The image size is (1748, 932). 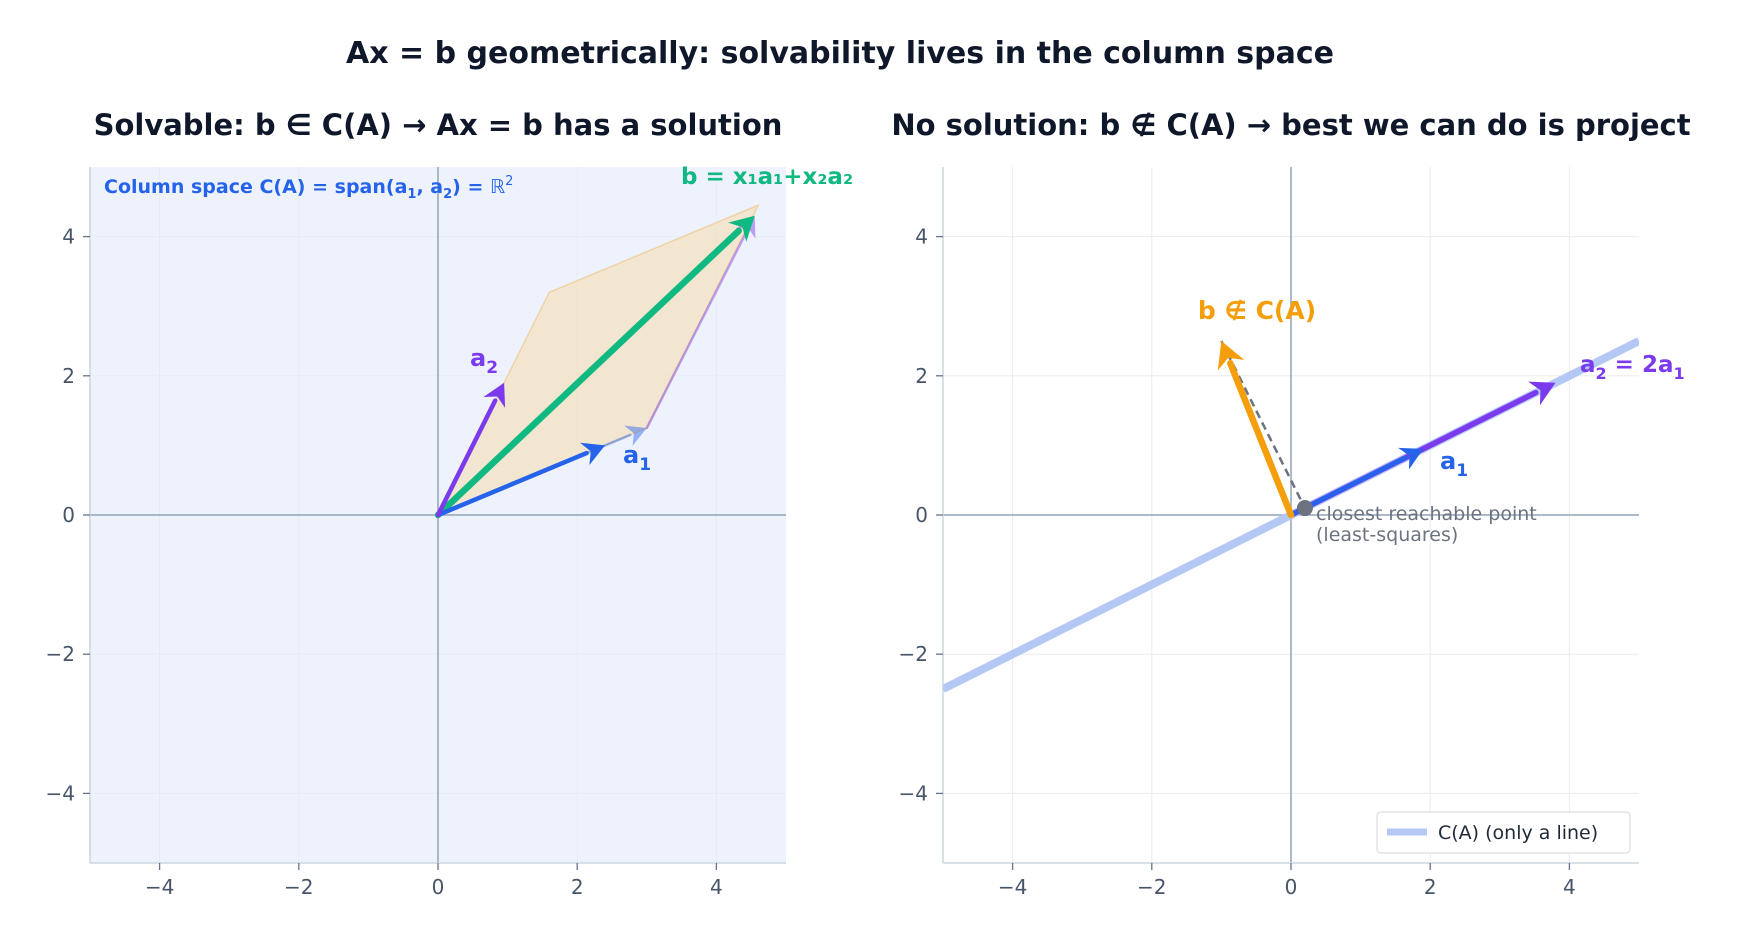 I want to click on right-a2-label: a2 = 2a1, so click(x=1632, y=367).